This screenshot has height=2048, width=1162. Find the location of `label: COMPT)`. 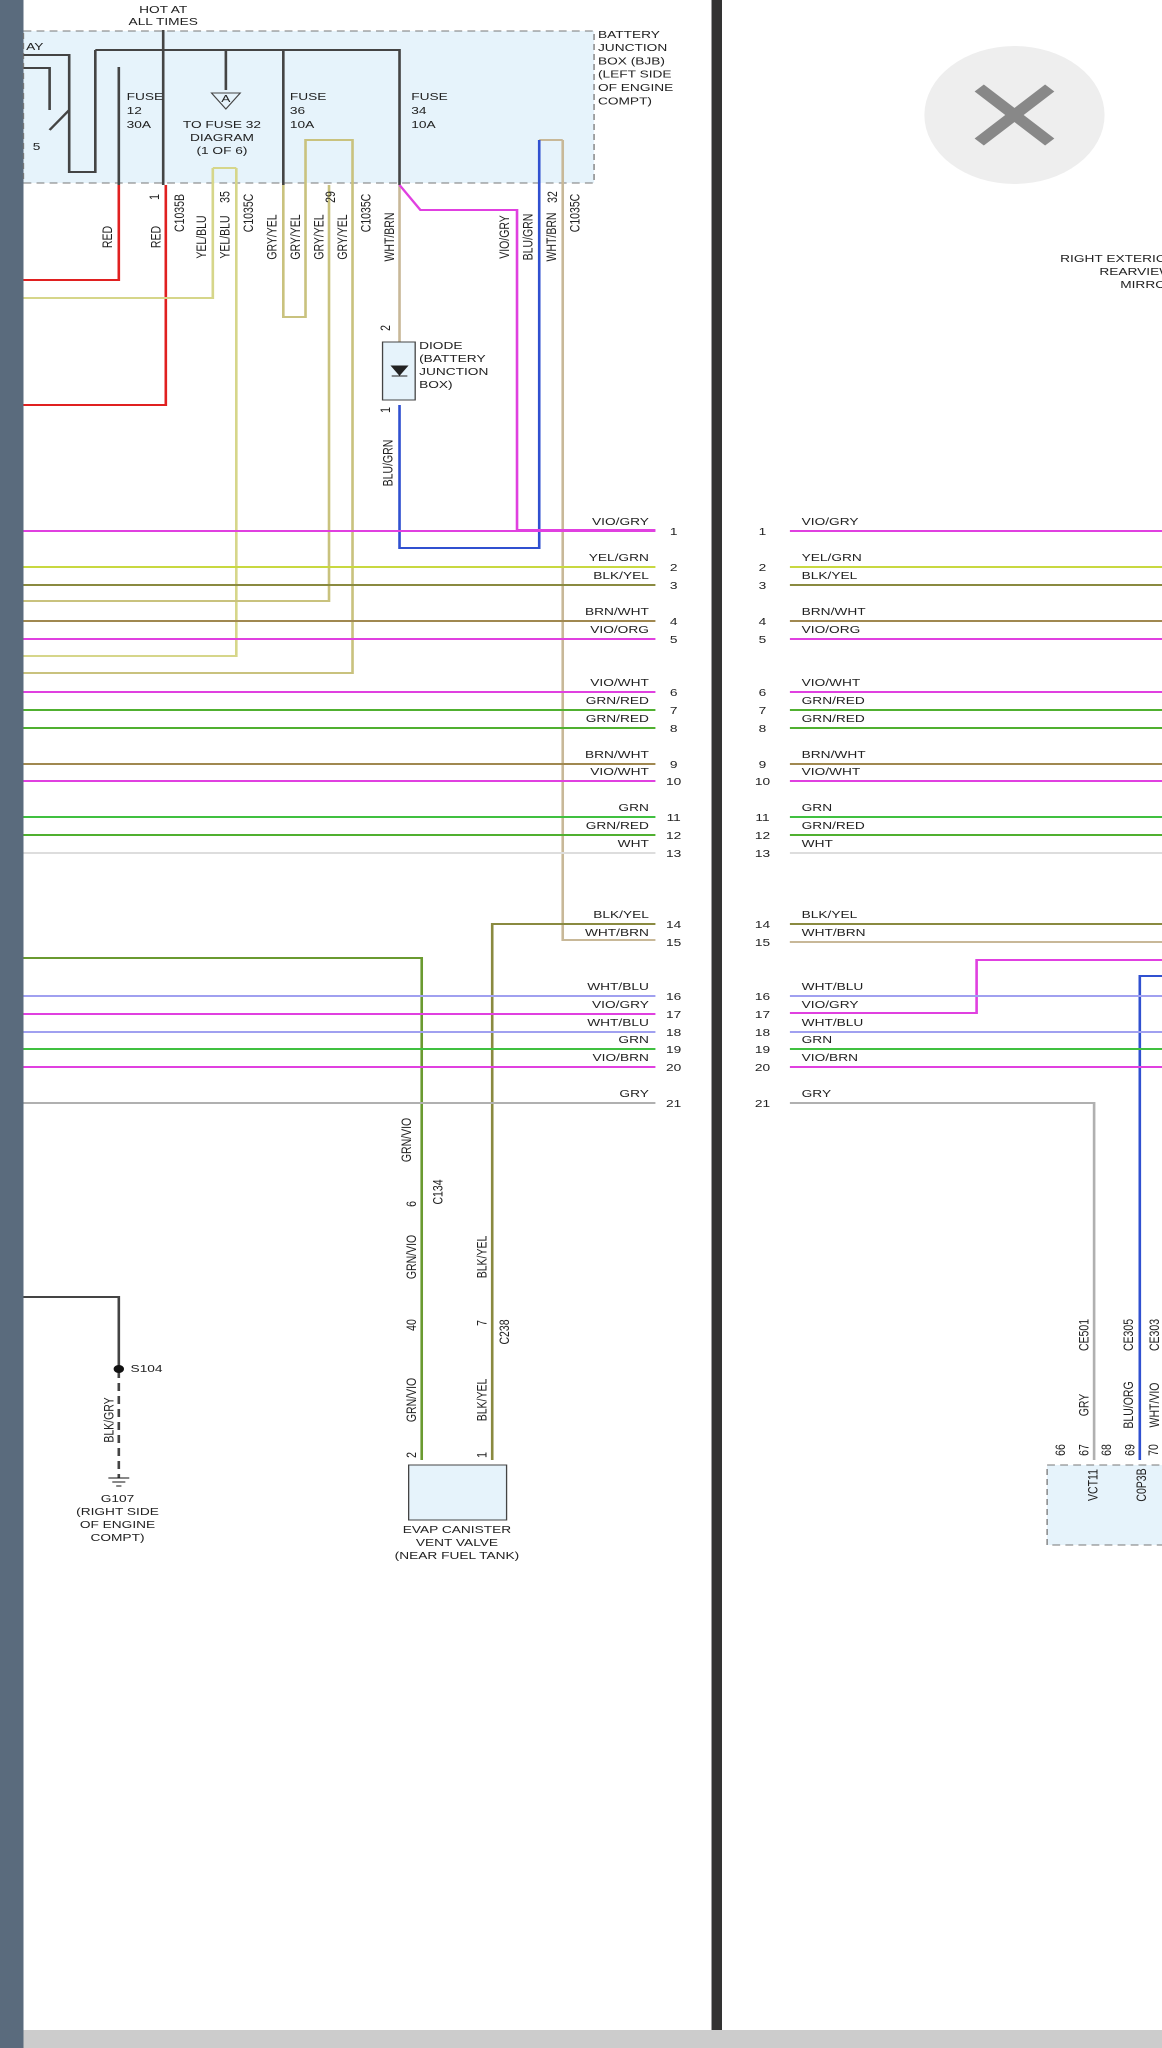

label: COMPT) is located at coordinates (117, 1537).